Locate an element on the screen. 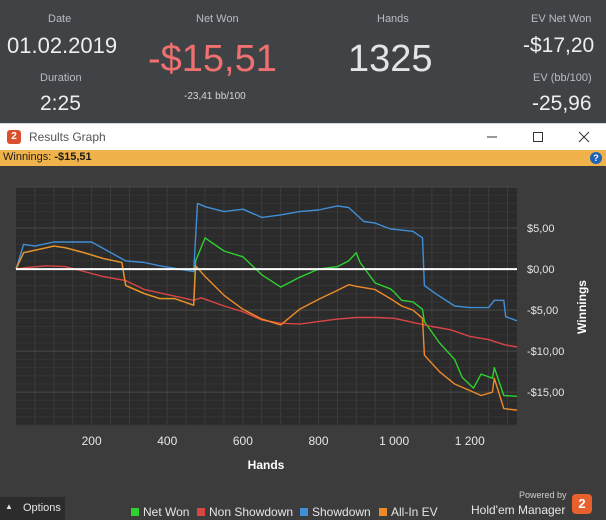 The image size is (606, 520). x-axis-label: Hands is located at coordinates (266, 465).